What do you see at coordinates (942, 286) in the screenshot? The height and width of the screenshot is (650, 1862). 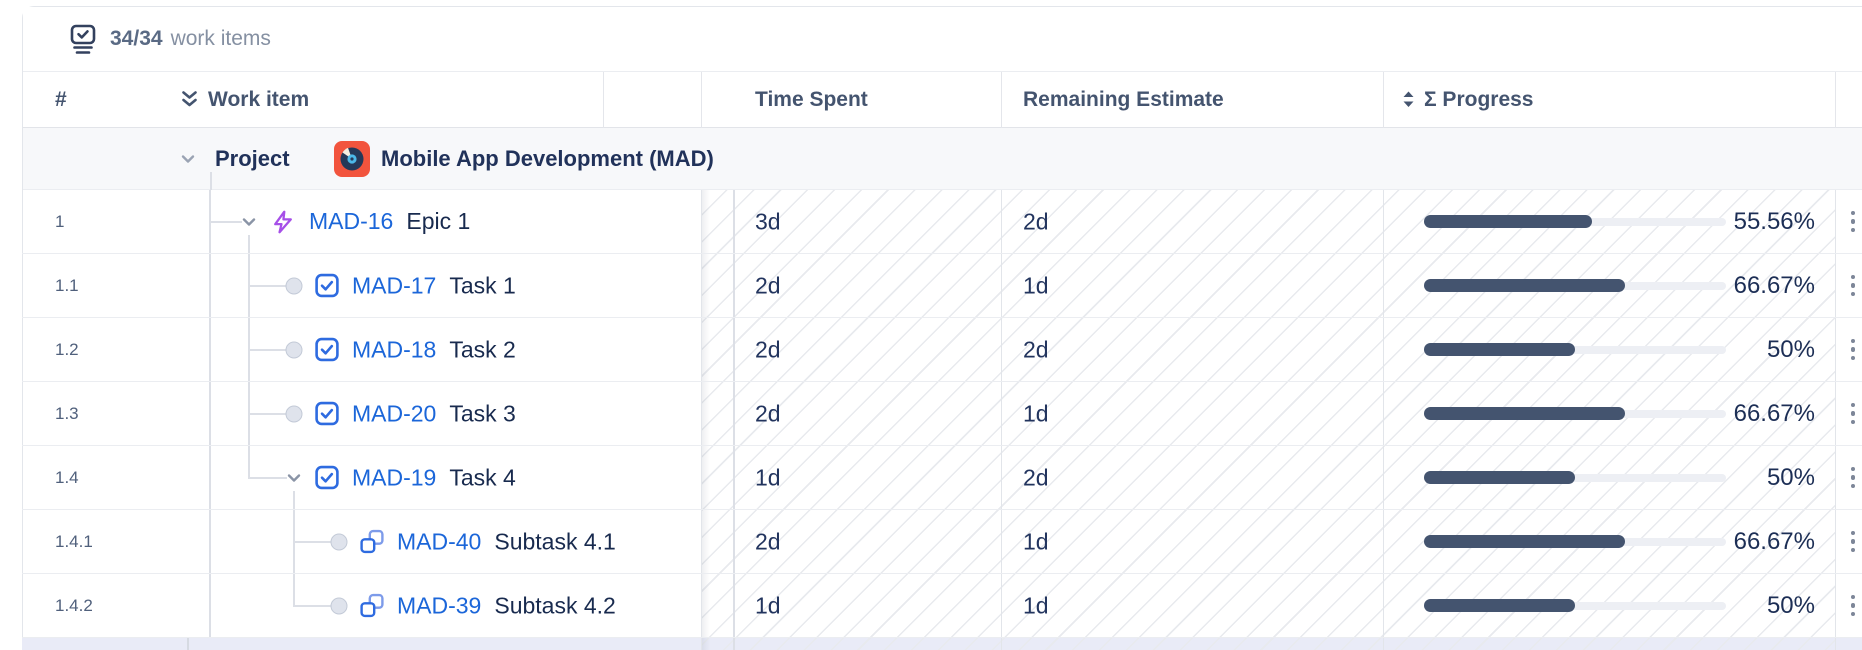 I see `table-row: 1.1 MAD-17 Task 1 2d 1d 66.67%` at bounding box center [942, 286].